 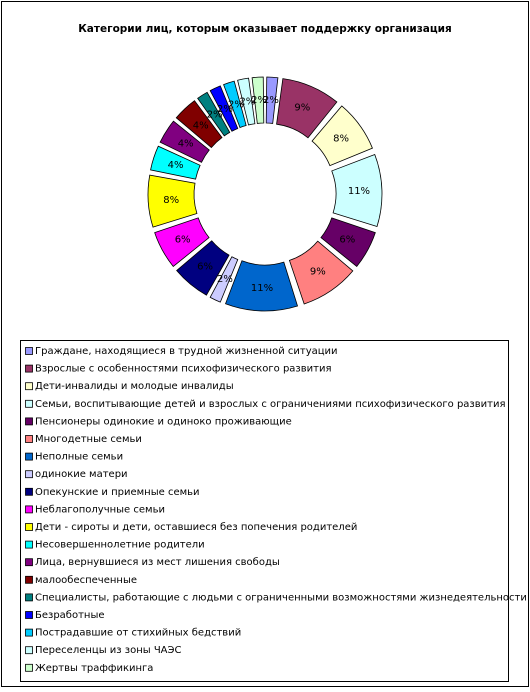 I want to click on legend-label: Многодетные семьи, so click(x=88, y=439).